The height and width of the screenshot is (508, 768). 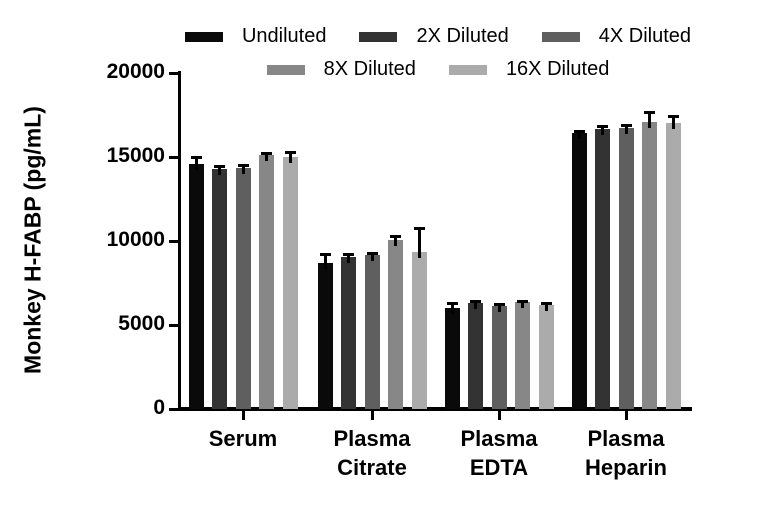 I want to click on x-category-label: Serum, so click(x=243, y=438).